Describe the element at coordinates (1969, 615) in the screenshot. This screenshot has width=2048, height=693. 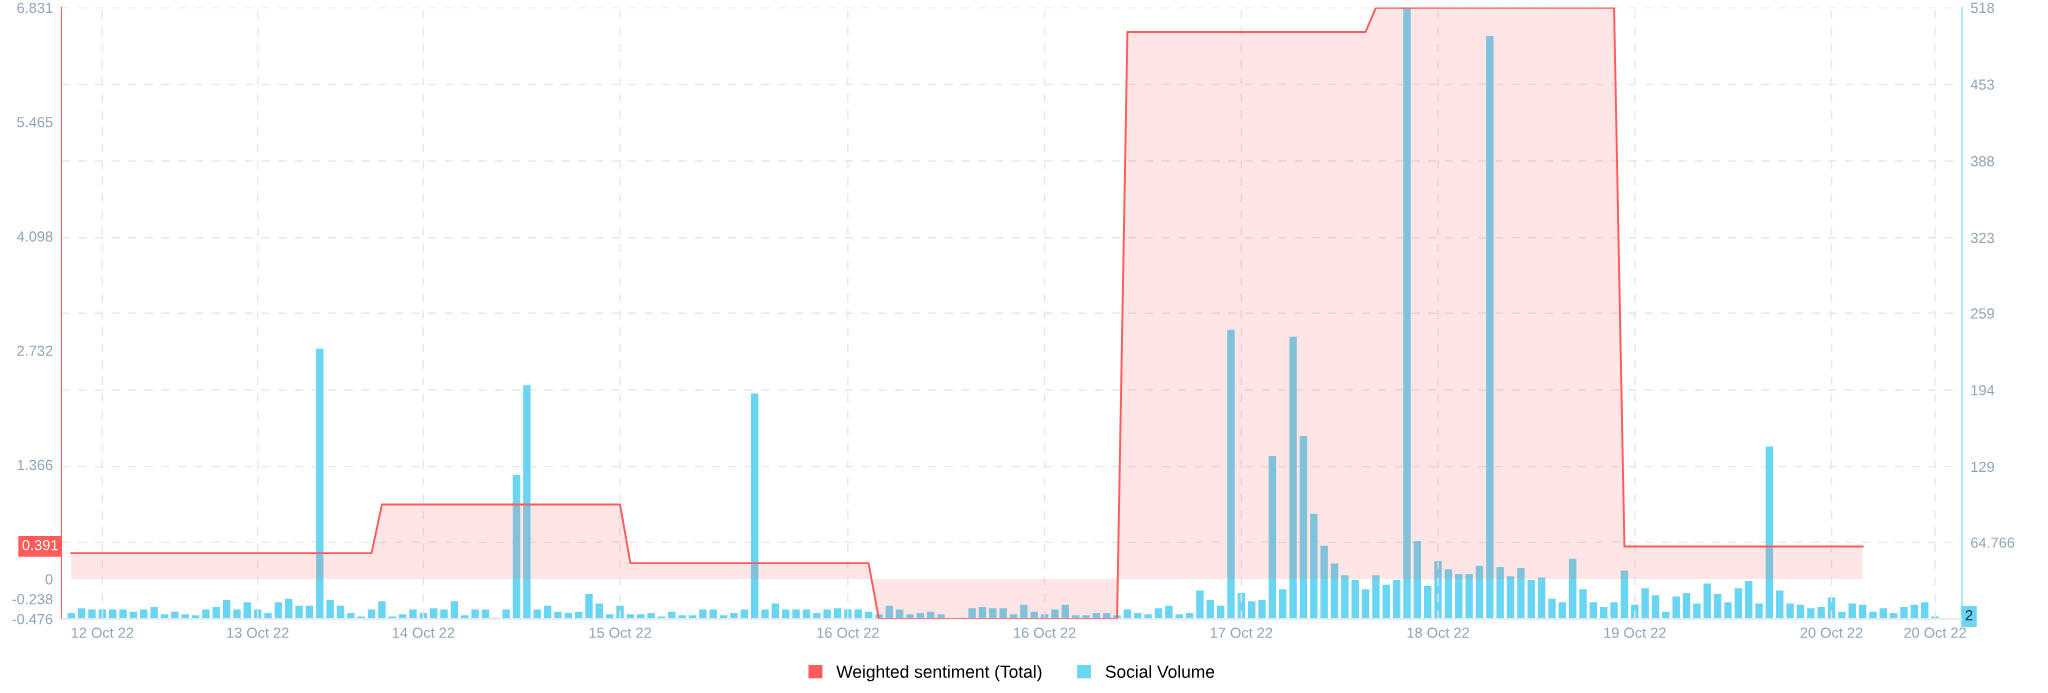
I see `text: 2` at that location.